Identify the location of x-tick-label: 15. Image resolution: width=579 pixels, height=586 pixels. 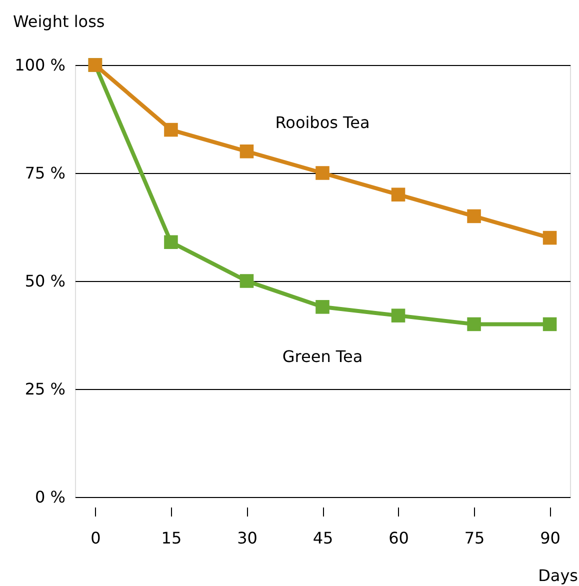
(171, 538).